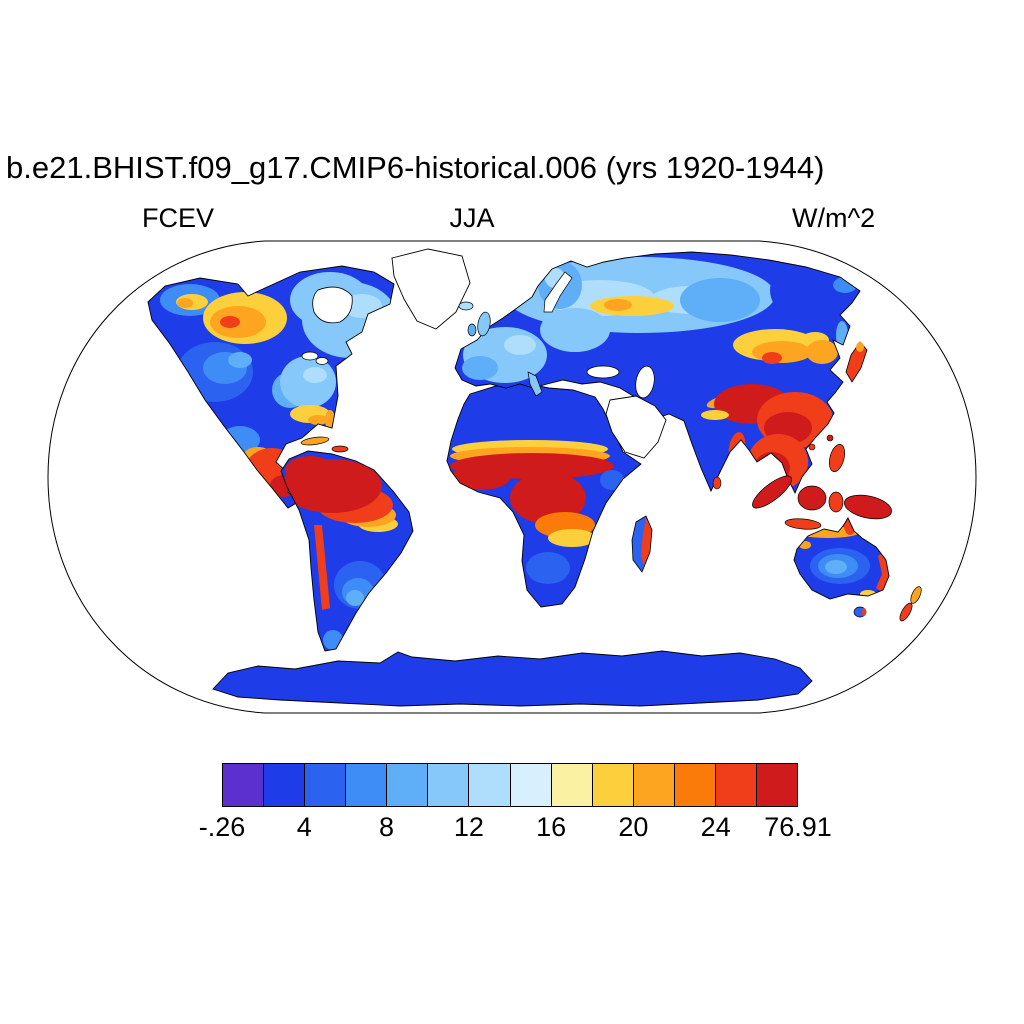  What do you see at coordinates (340, 449) in the screenshot?
I see `hispaniola` at bounding box center [340, 449].